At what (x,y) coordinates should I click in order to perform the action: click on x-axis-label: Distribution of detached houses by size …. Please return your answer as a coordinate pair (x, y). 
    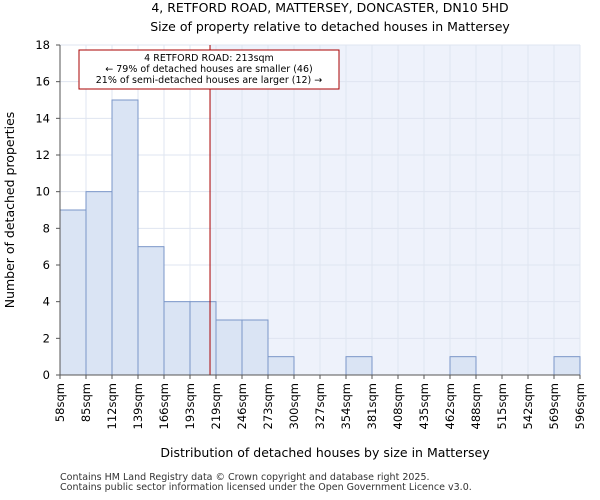
    Looking at the image, I should click on (325, 452).